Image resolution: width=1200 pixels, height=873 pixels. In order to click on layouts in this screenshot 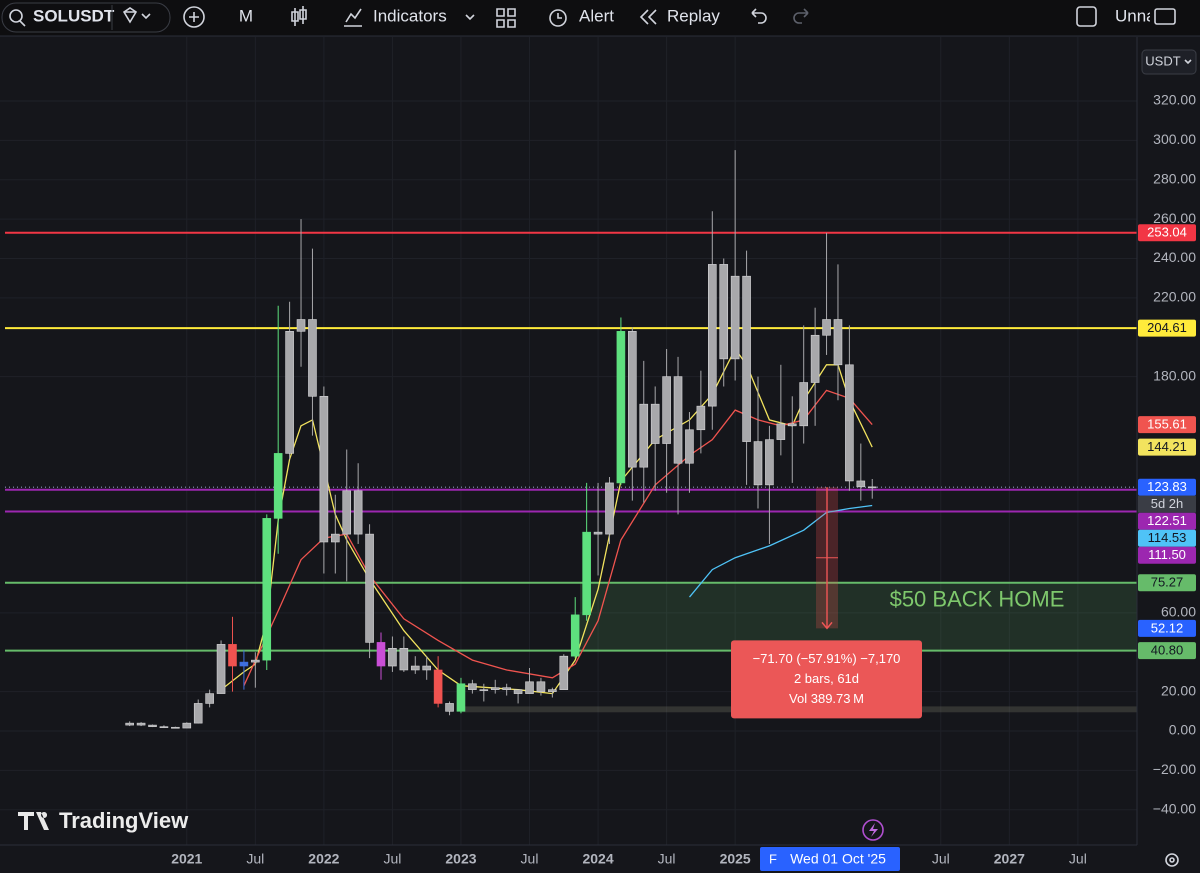, I will do `click(506, 18)`.